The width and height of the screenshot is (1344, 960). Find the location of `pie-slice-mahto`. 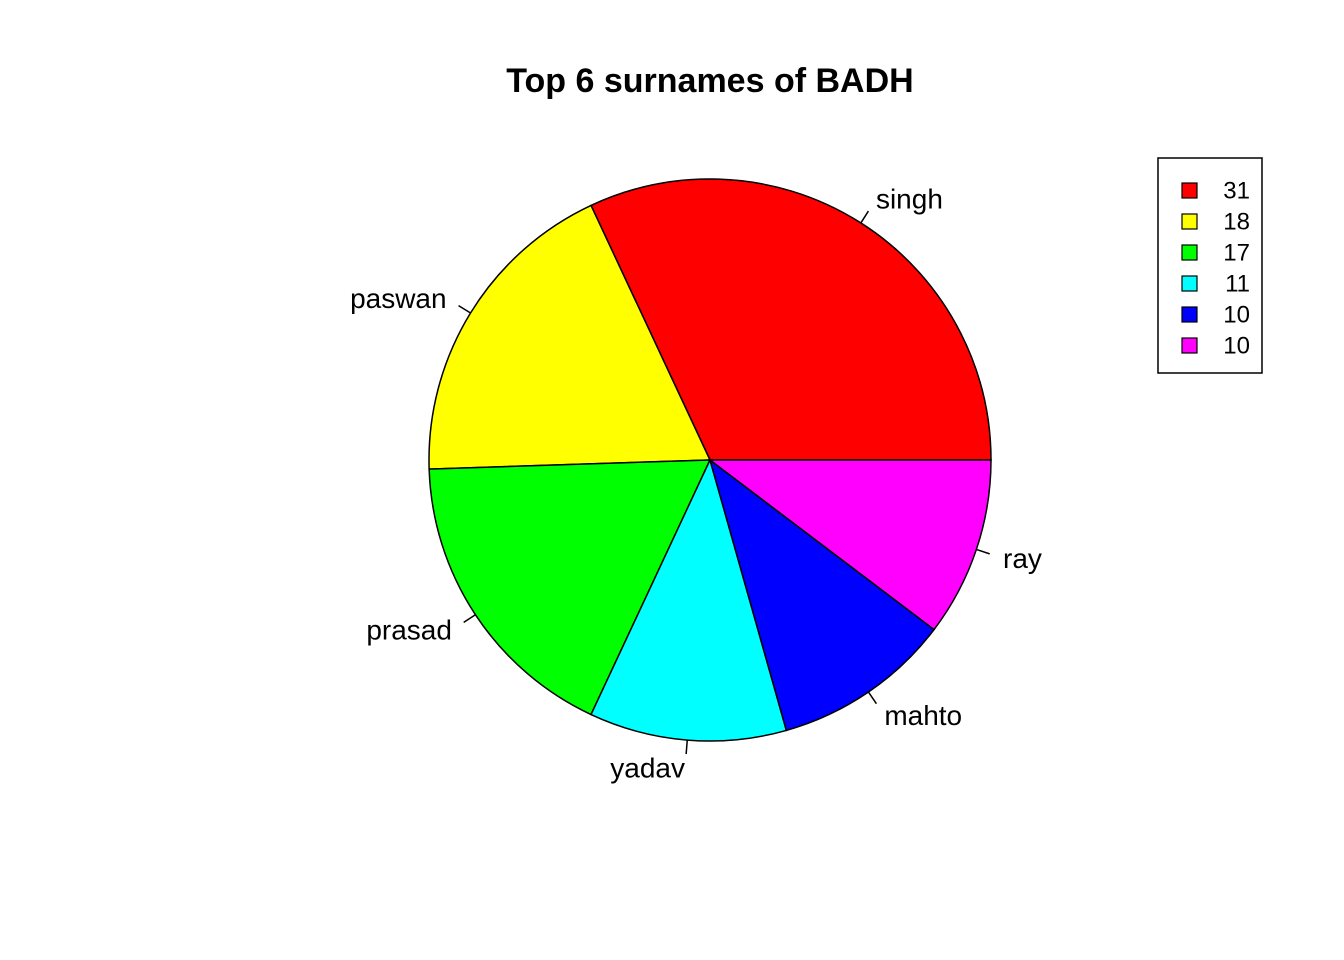

pie-slice-mahto is located at coordinates (822, 595).